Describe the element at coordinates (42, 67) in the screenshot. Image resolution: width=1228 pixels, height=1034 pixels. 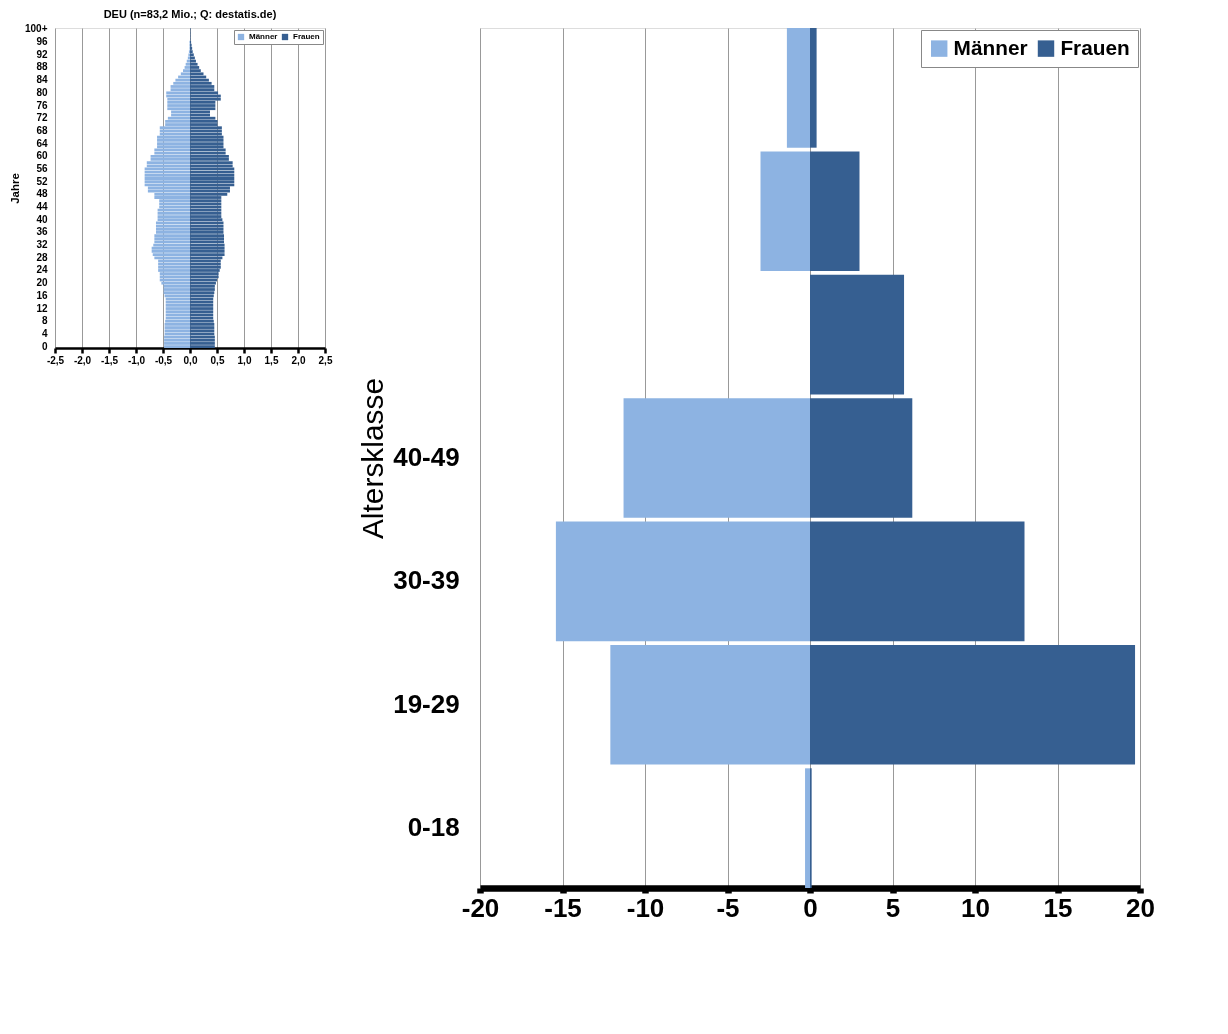
I see `y-tick-label: 88` at that location.